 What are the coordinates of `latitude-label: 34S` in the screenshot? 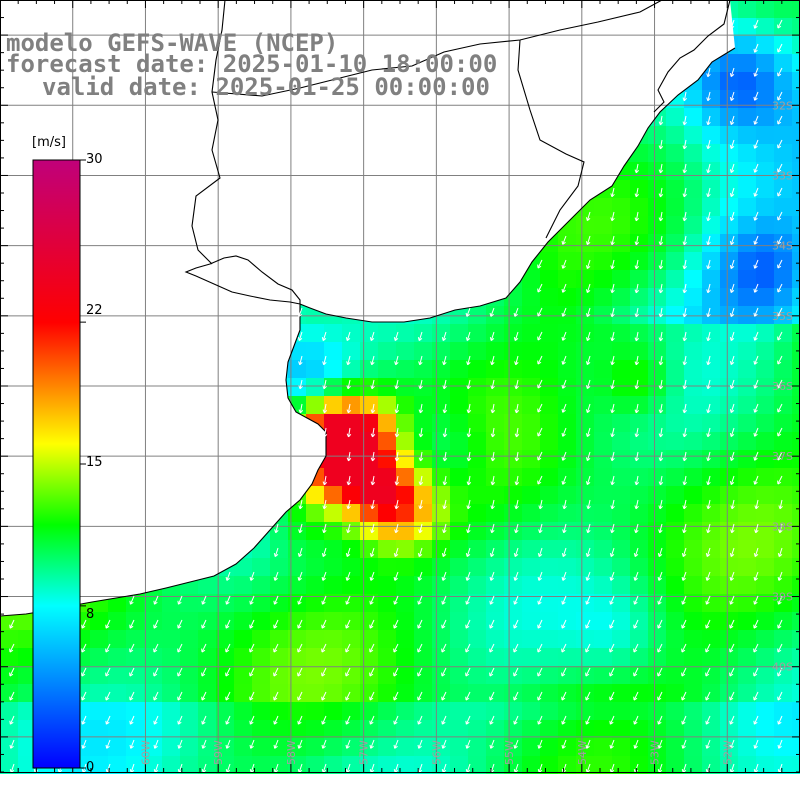 It's located at (782, 246).